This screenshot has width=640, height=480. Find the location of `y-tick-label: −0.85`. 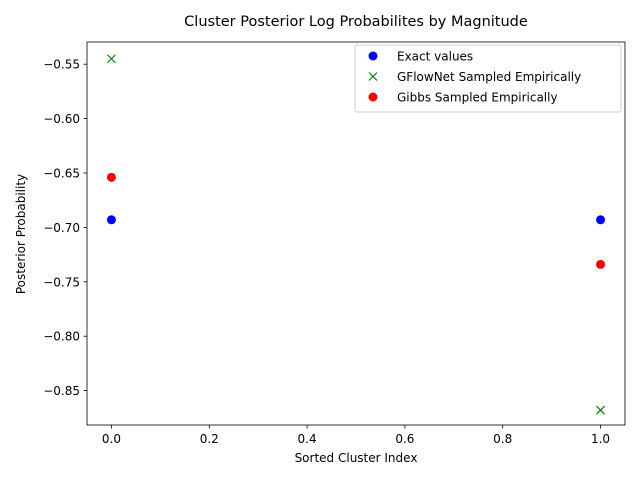

y-tick-label: −0.85 is located at coordinates (61, 391).